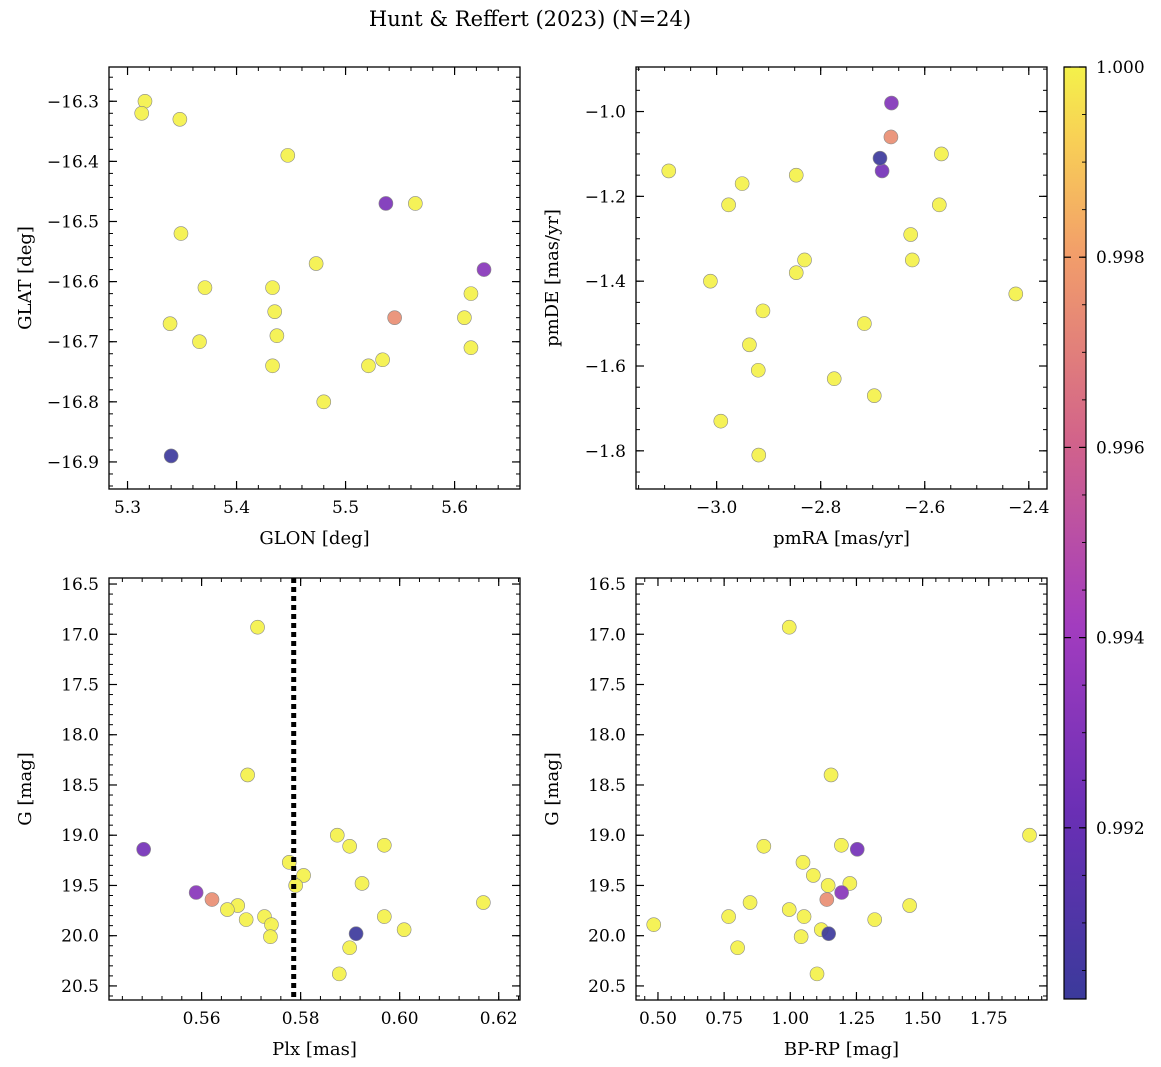 This screenshot has height=1067, width=1161. What do you see at coordinates (841, 1049) in the screenshot?
I see `x-axis-label: BP-RP [mag]` at bounding box center [841, 1049].